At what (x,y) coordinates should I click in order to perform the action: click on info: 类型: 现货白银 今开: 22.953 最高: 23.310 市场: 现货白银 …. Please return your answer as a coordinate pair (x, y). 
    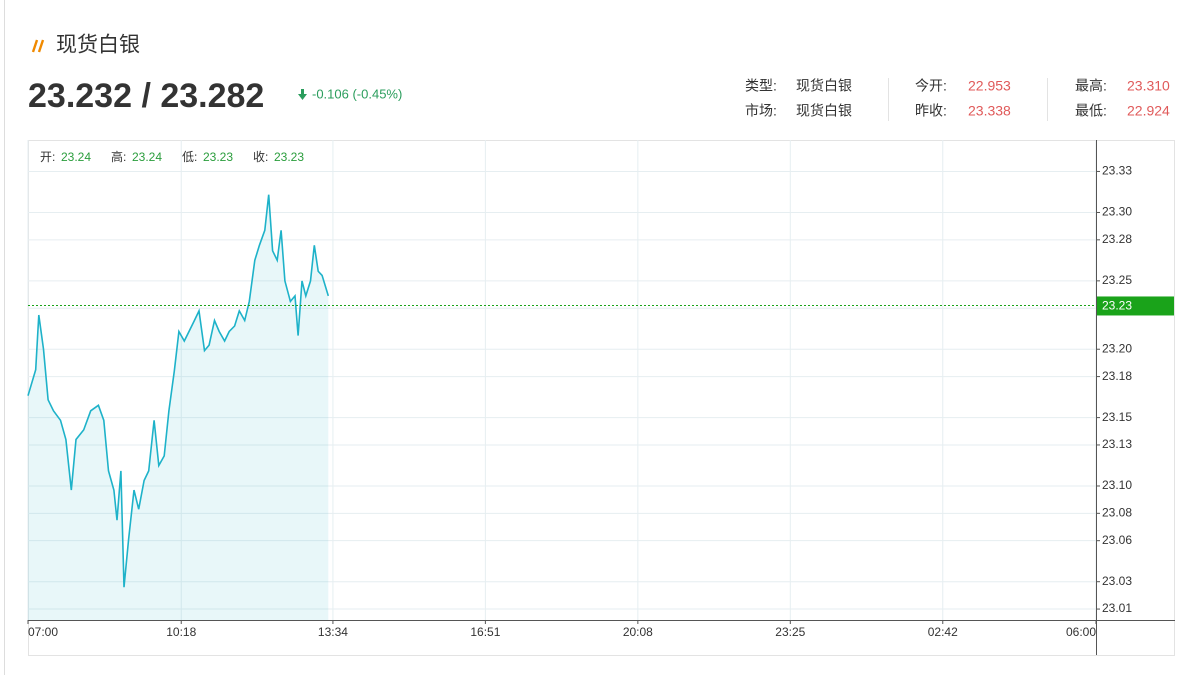
    Looking at the image, I should click on (957, 99).